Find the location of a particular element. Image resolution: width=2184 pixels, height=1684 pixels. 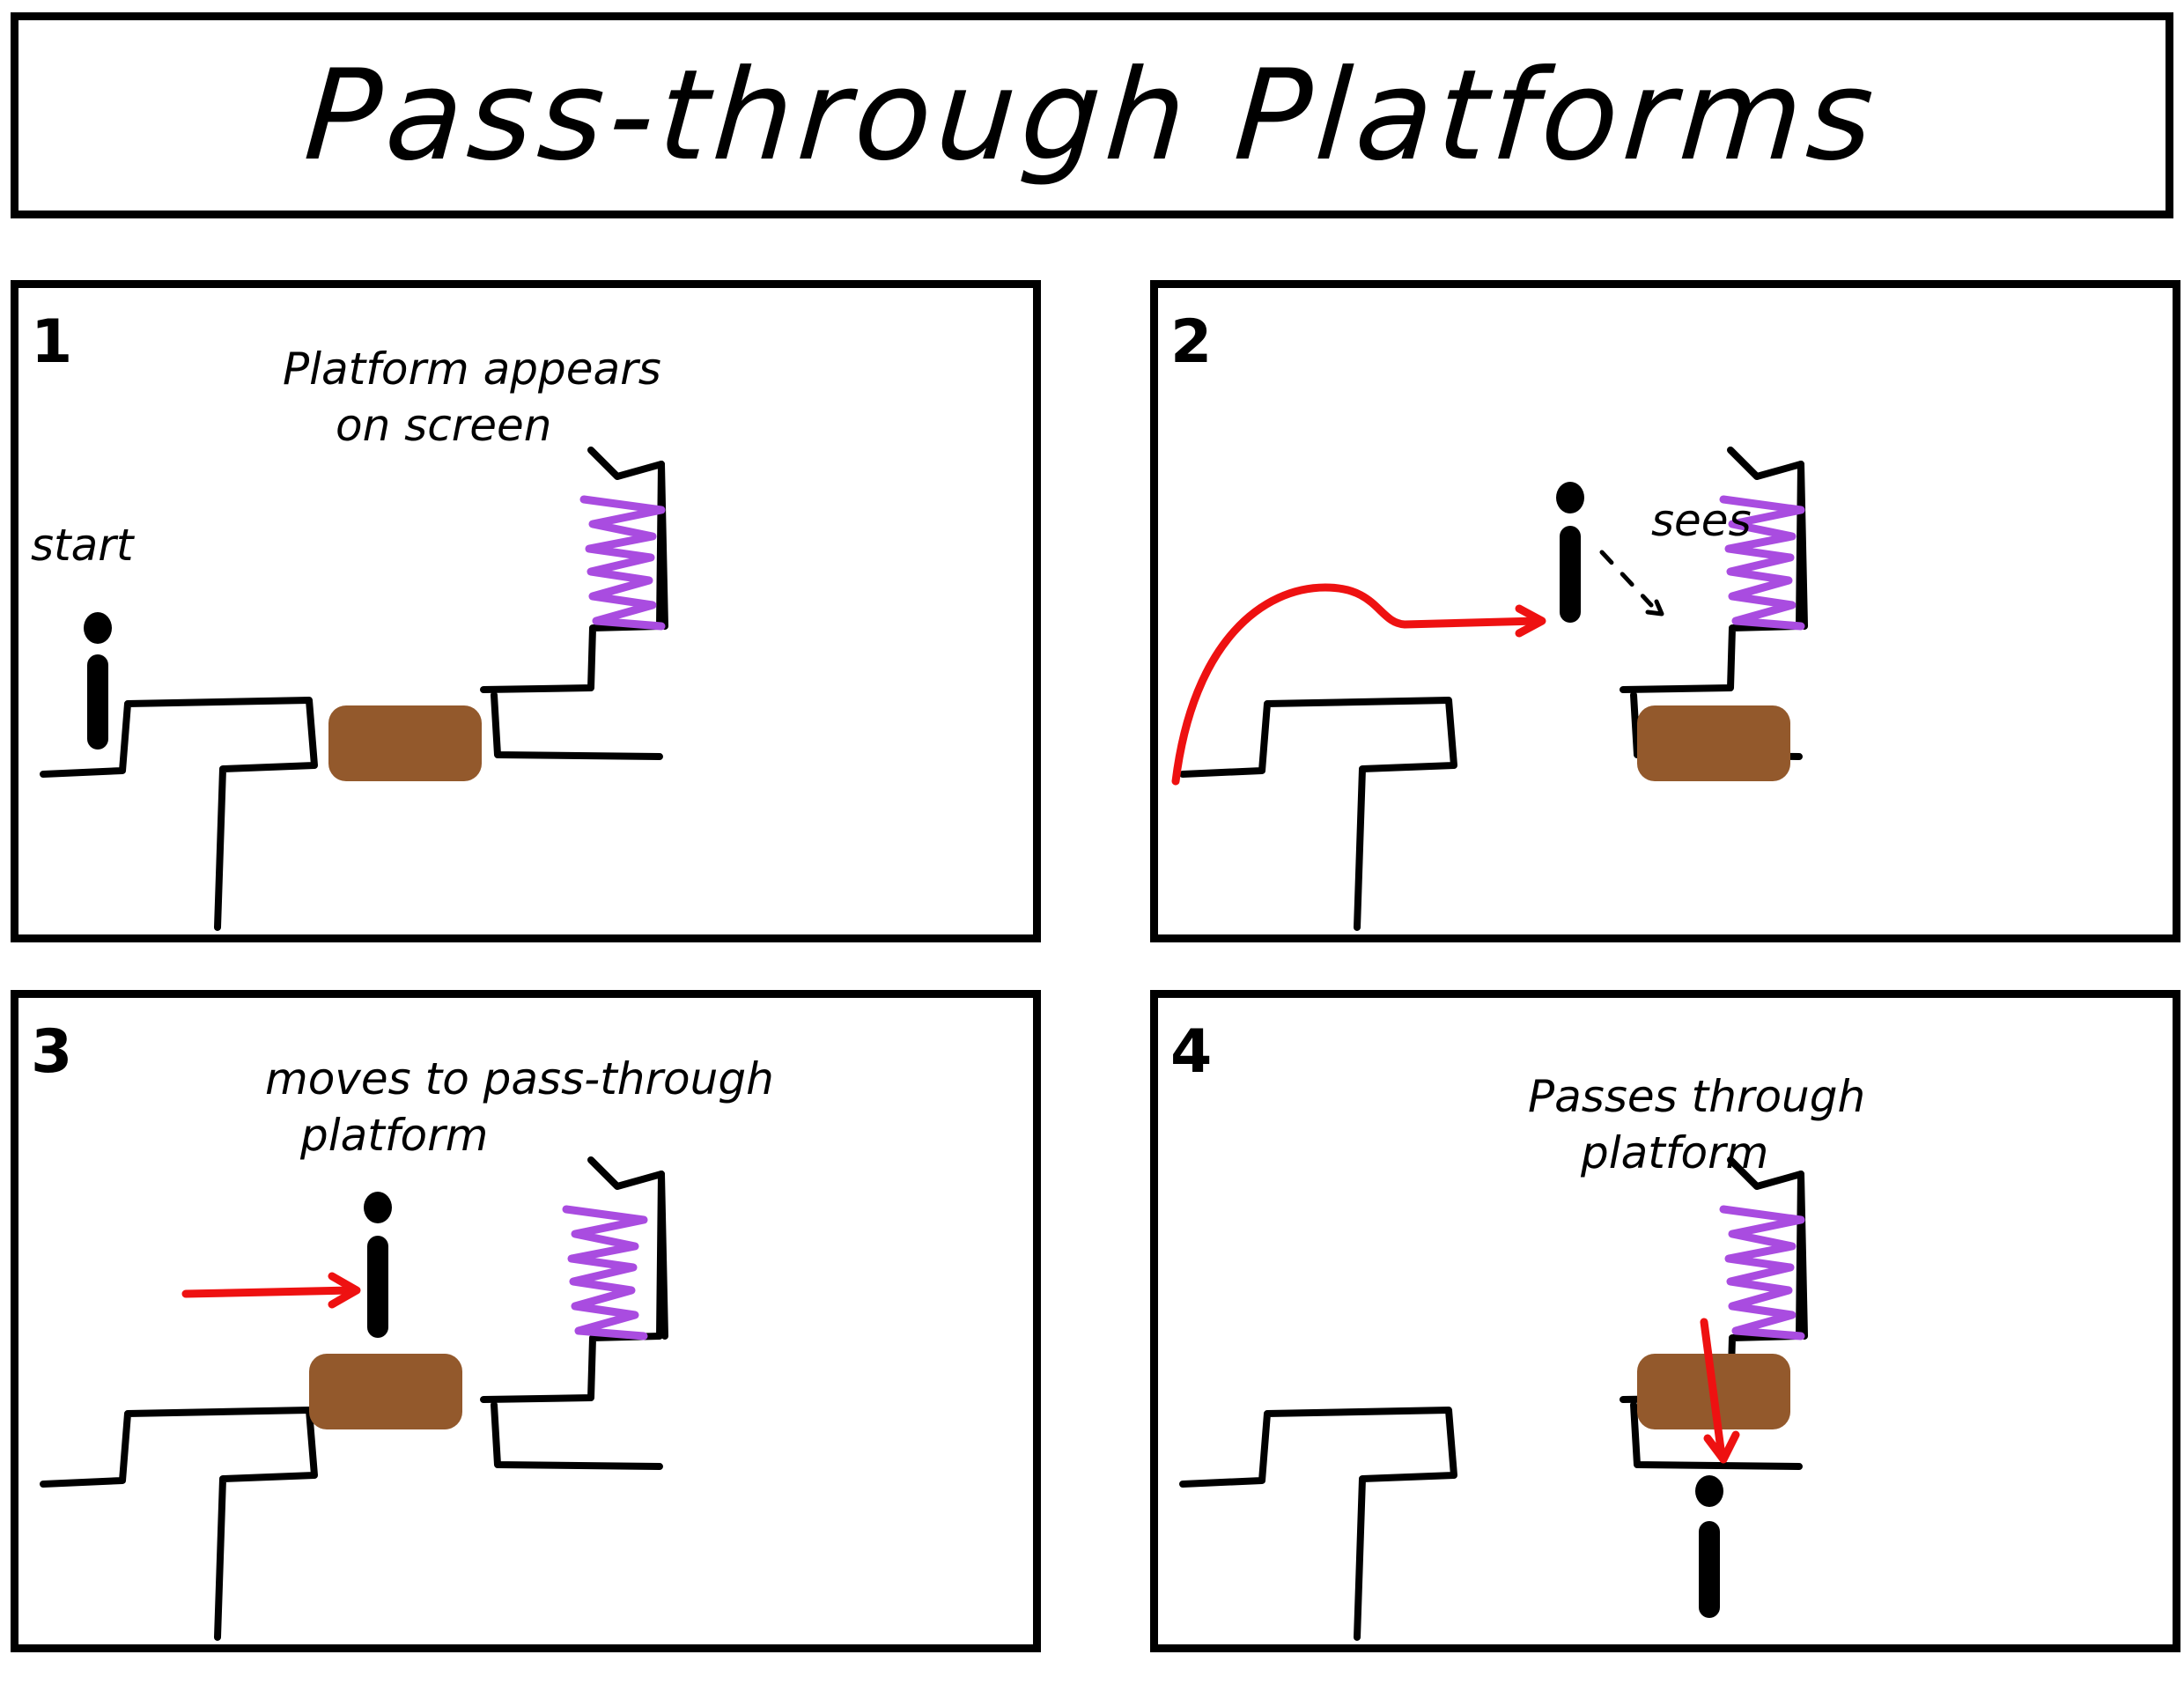

panel-1-caption: Platform appears on screen is located at coordinates (472, 397).